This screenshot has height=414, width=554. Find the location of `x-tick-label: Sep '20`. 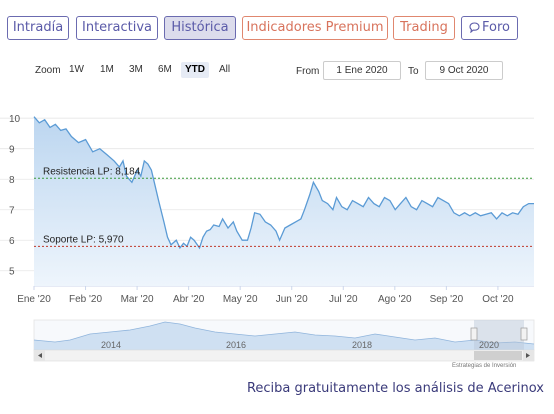

x-tick-label: Sep '20 is located at coordinates (447, 299).